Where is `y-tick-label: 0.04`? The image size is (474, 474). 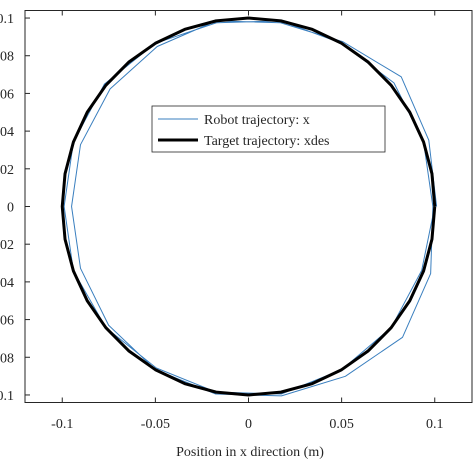 y-tick-label: 0.04 is located at coordinates (7, 132).